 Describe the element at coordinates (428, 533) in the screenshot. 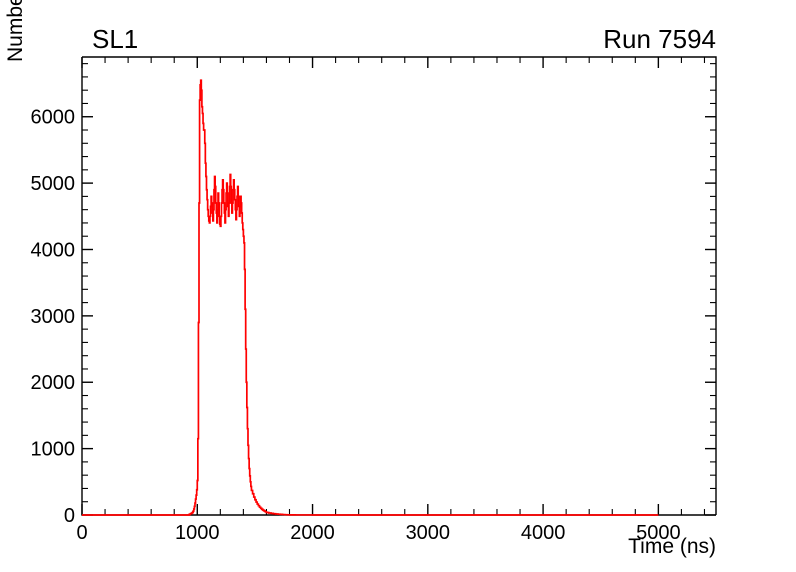

I see `x-tick-label: 3000` at that location.